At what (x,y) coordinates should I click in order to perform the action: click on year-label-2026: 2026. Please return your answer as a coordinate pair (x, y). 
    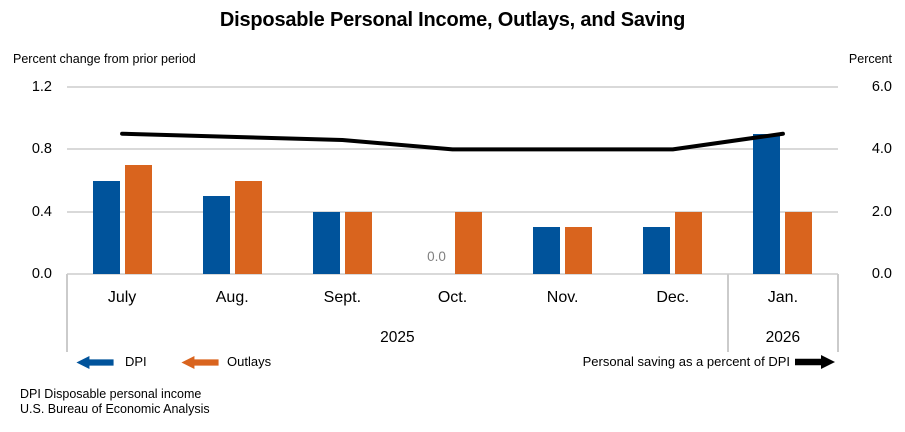
    Looking at the image, I should click on (783, 337).